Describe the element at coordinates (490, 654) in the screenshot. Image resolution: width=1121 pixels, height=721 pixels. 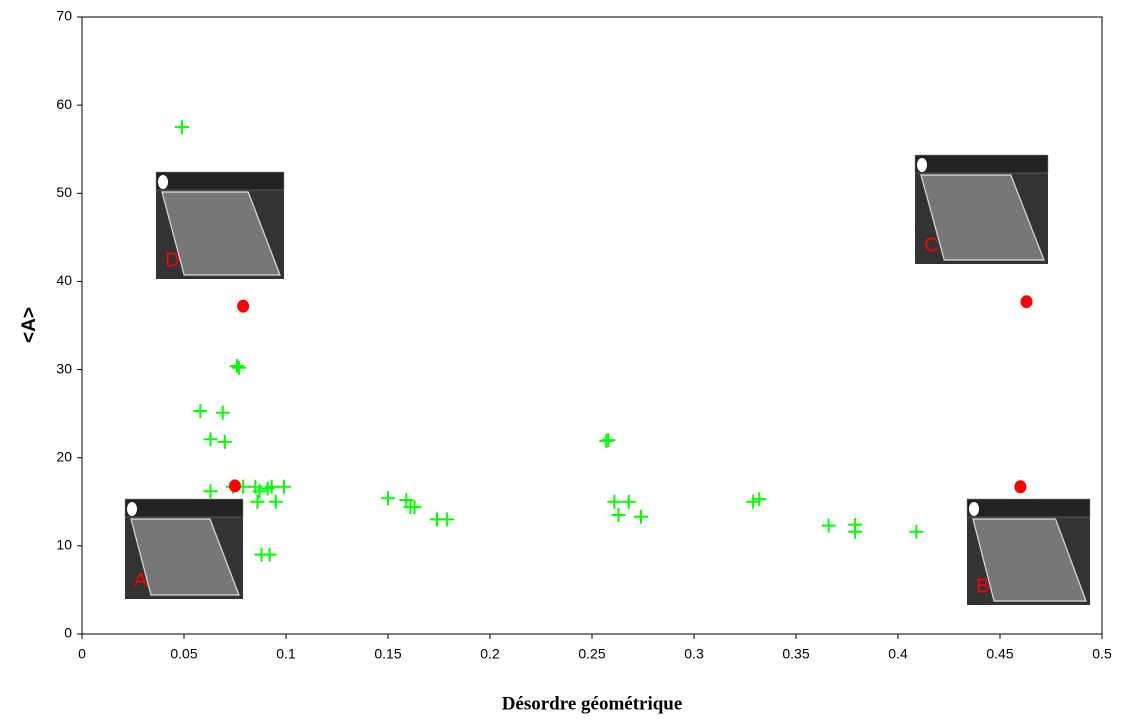
I see `x-tick-label: 0.2` at that location.